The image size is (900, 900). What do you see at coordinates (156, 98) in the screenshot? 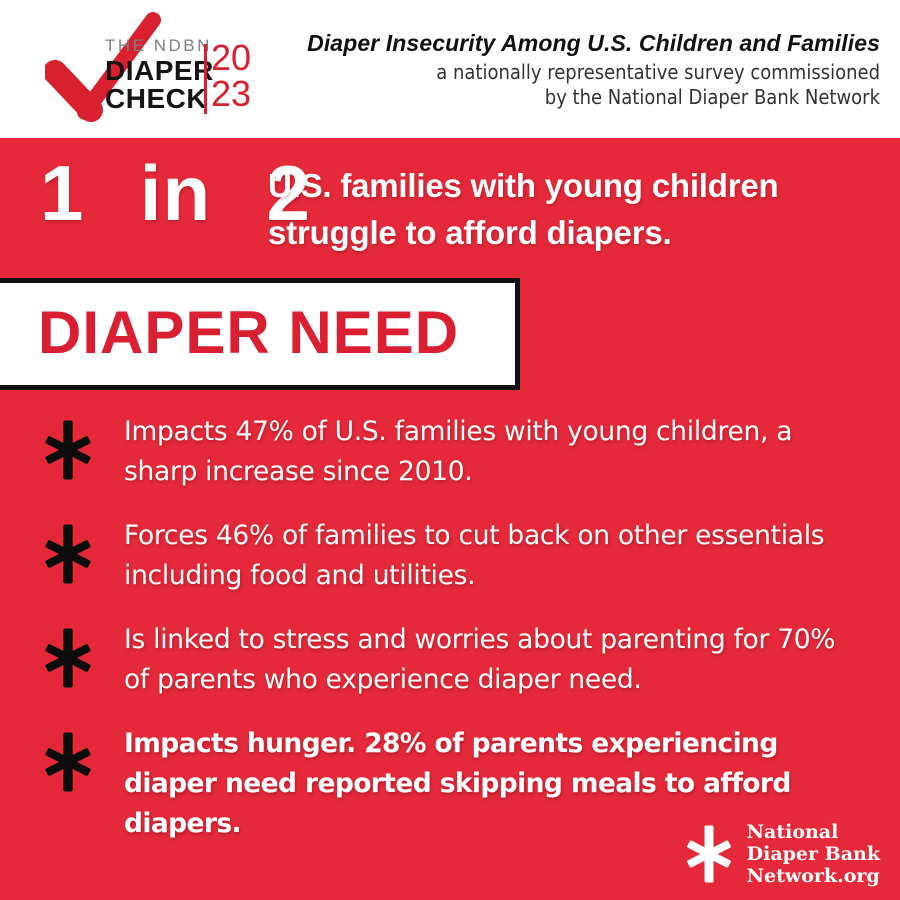
I see `logo-check-label: CHECK` at bounding box center [156, 98].